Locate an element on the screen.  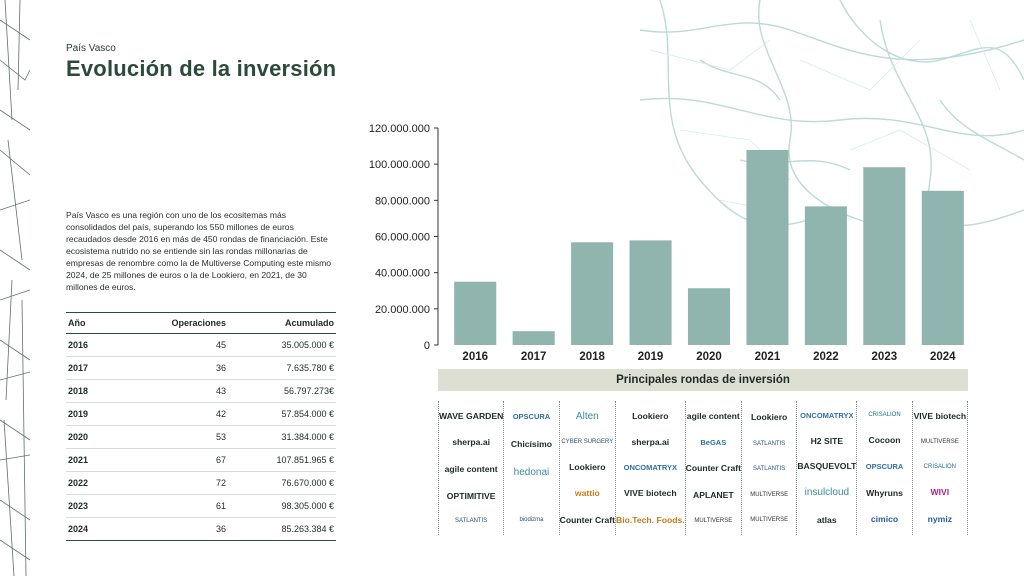
table-row: 2024 36 85.263.384 € is located at coordinates (201, 529).